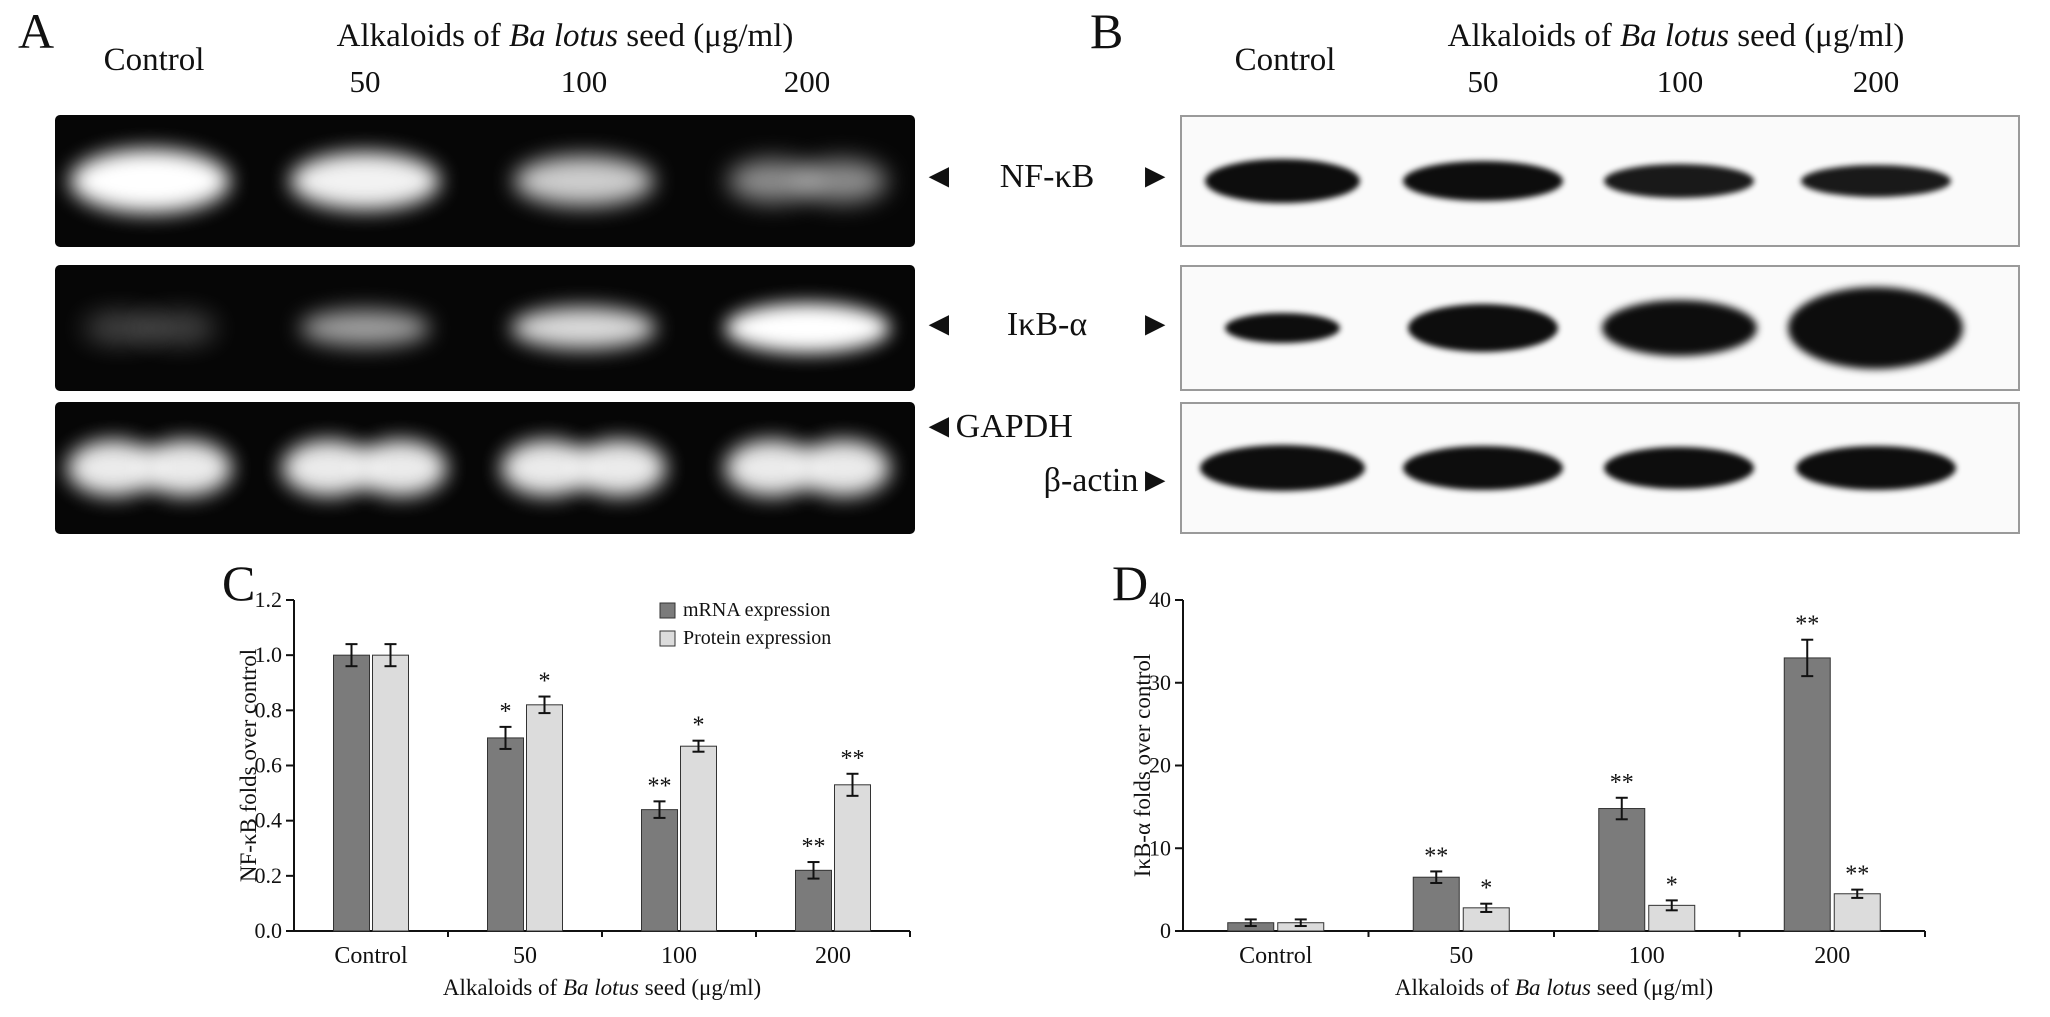 The width and height of the screenshot is (2050, 1017). Describe the element at coordinates (807, 81) in the screenshot. I see `panel-a-dose-200: 200` at that location.